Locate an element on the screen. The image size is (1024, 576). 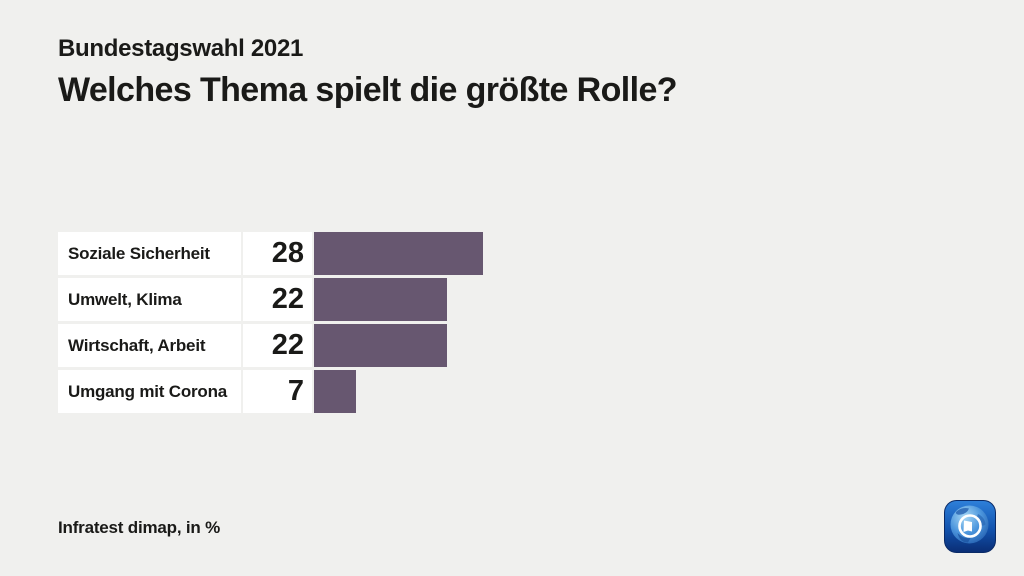
chart-row: Umgang mit Corona 7 is located at coordinates (270, 391).